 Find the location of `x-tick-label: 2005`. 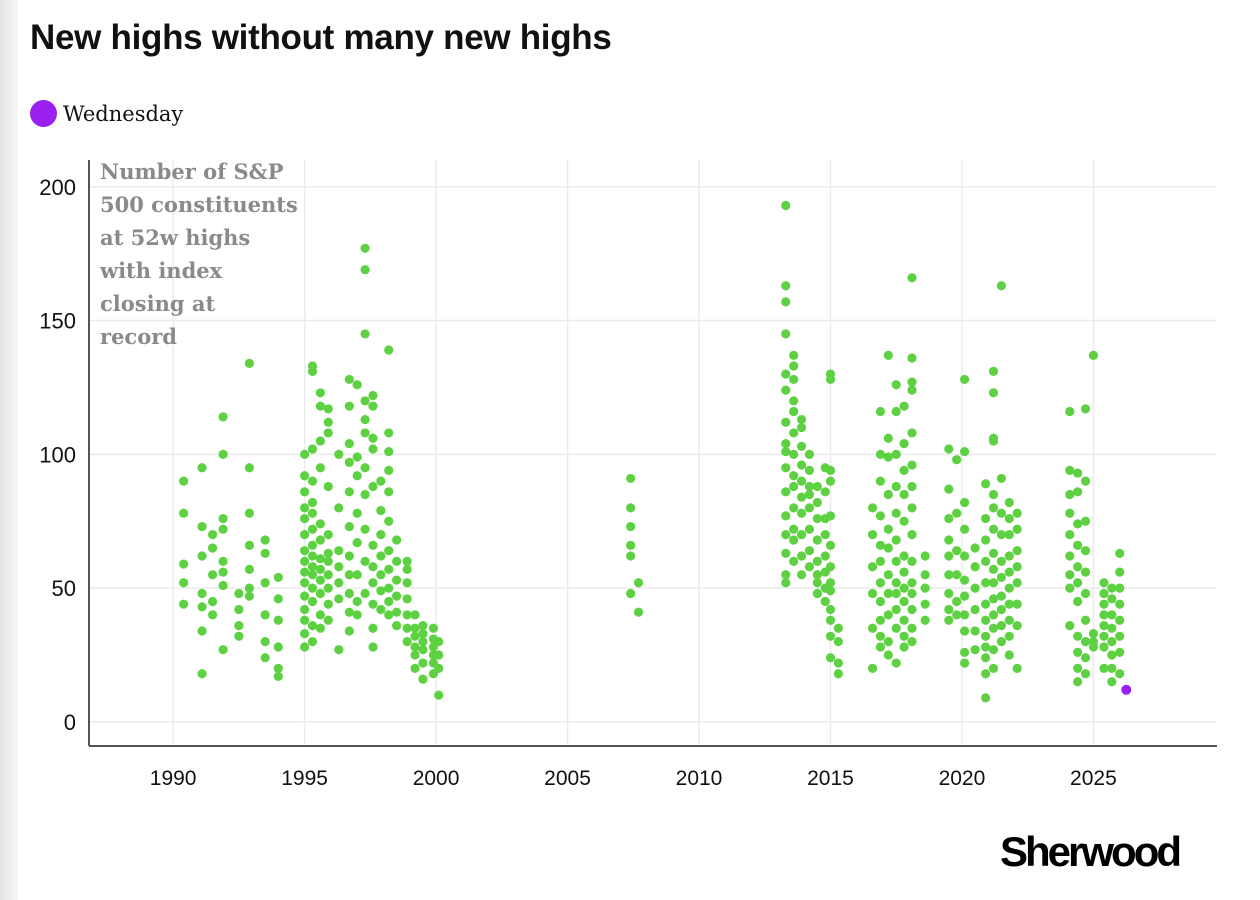

x-tick-label: 2005 is located at coordinates (567, 778).